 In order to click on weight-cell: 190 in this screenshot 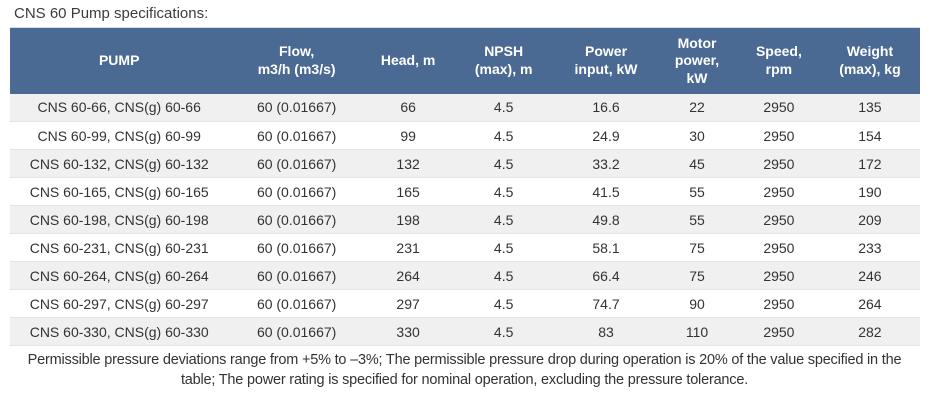, I will do `click(869, 191)`.